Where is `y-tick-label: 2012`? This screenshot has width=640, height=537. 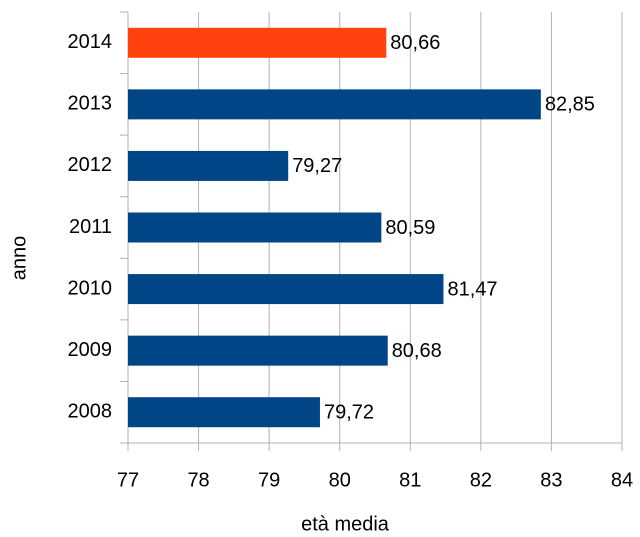
y-tick-label: 2012 is located at coordinates (90, 165).